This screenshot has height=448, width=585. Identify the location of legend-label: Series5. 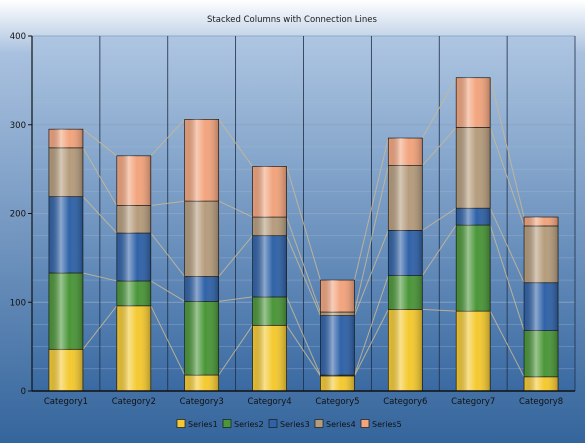
(387, 424).